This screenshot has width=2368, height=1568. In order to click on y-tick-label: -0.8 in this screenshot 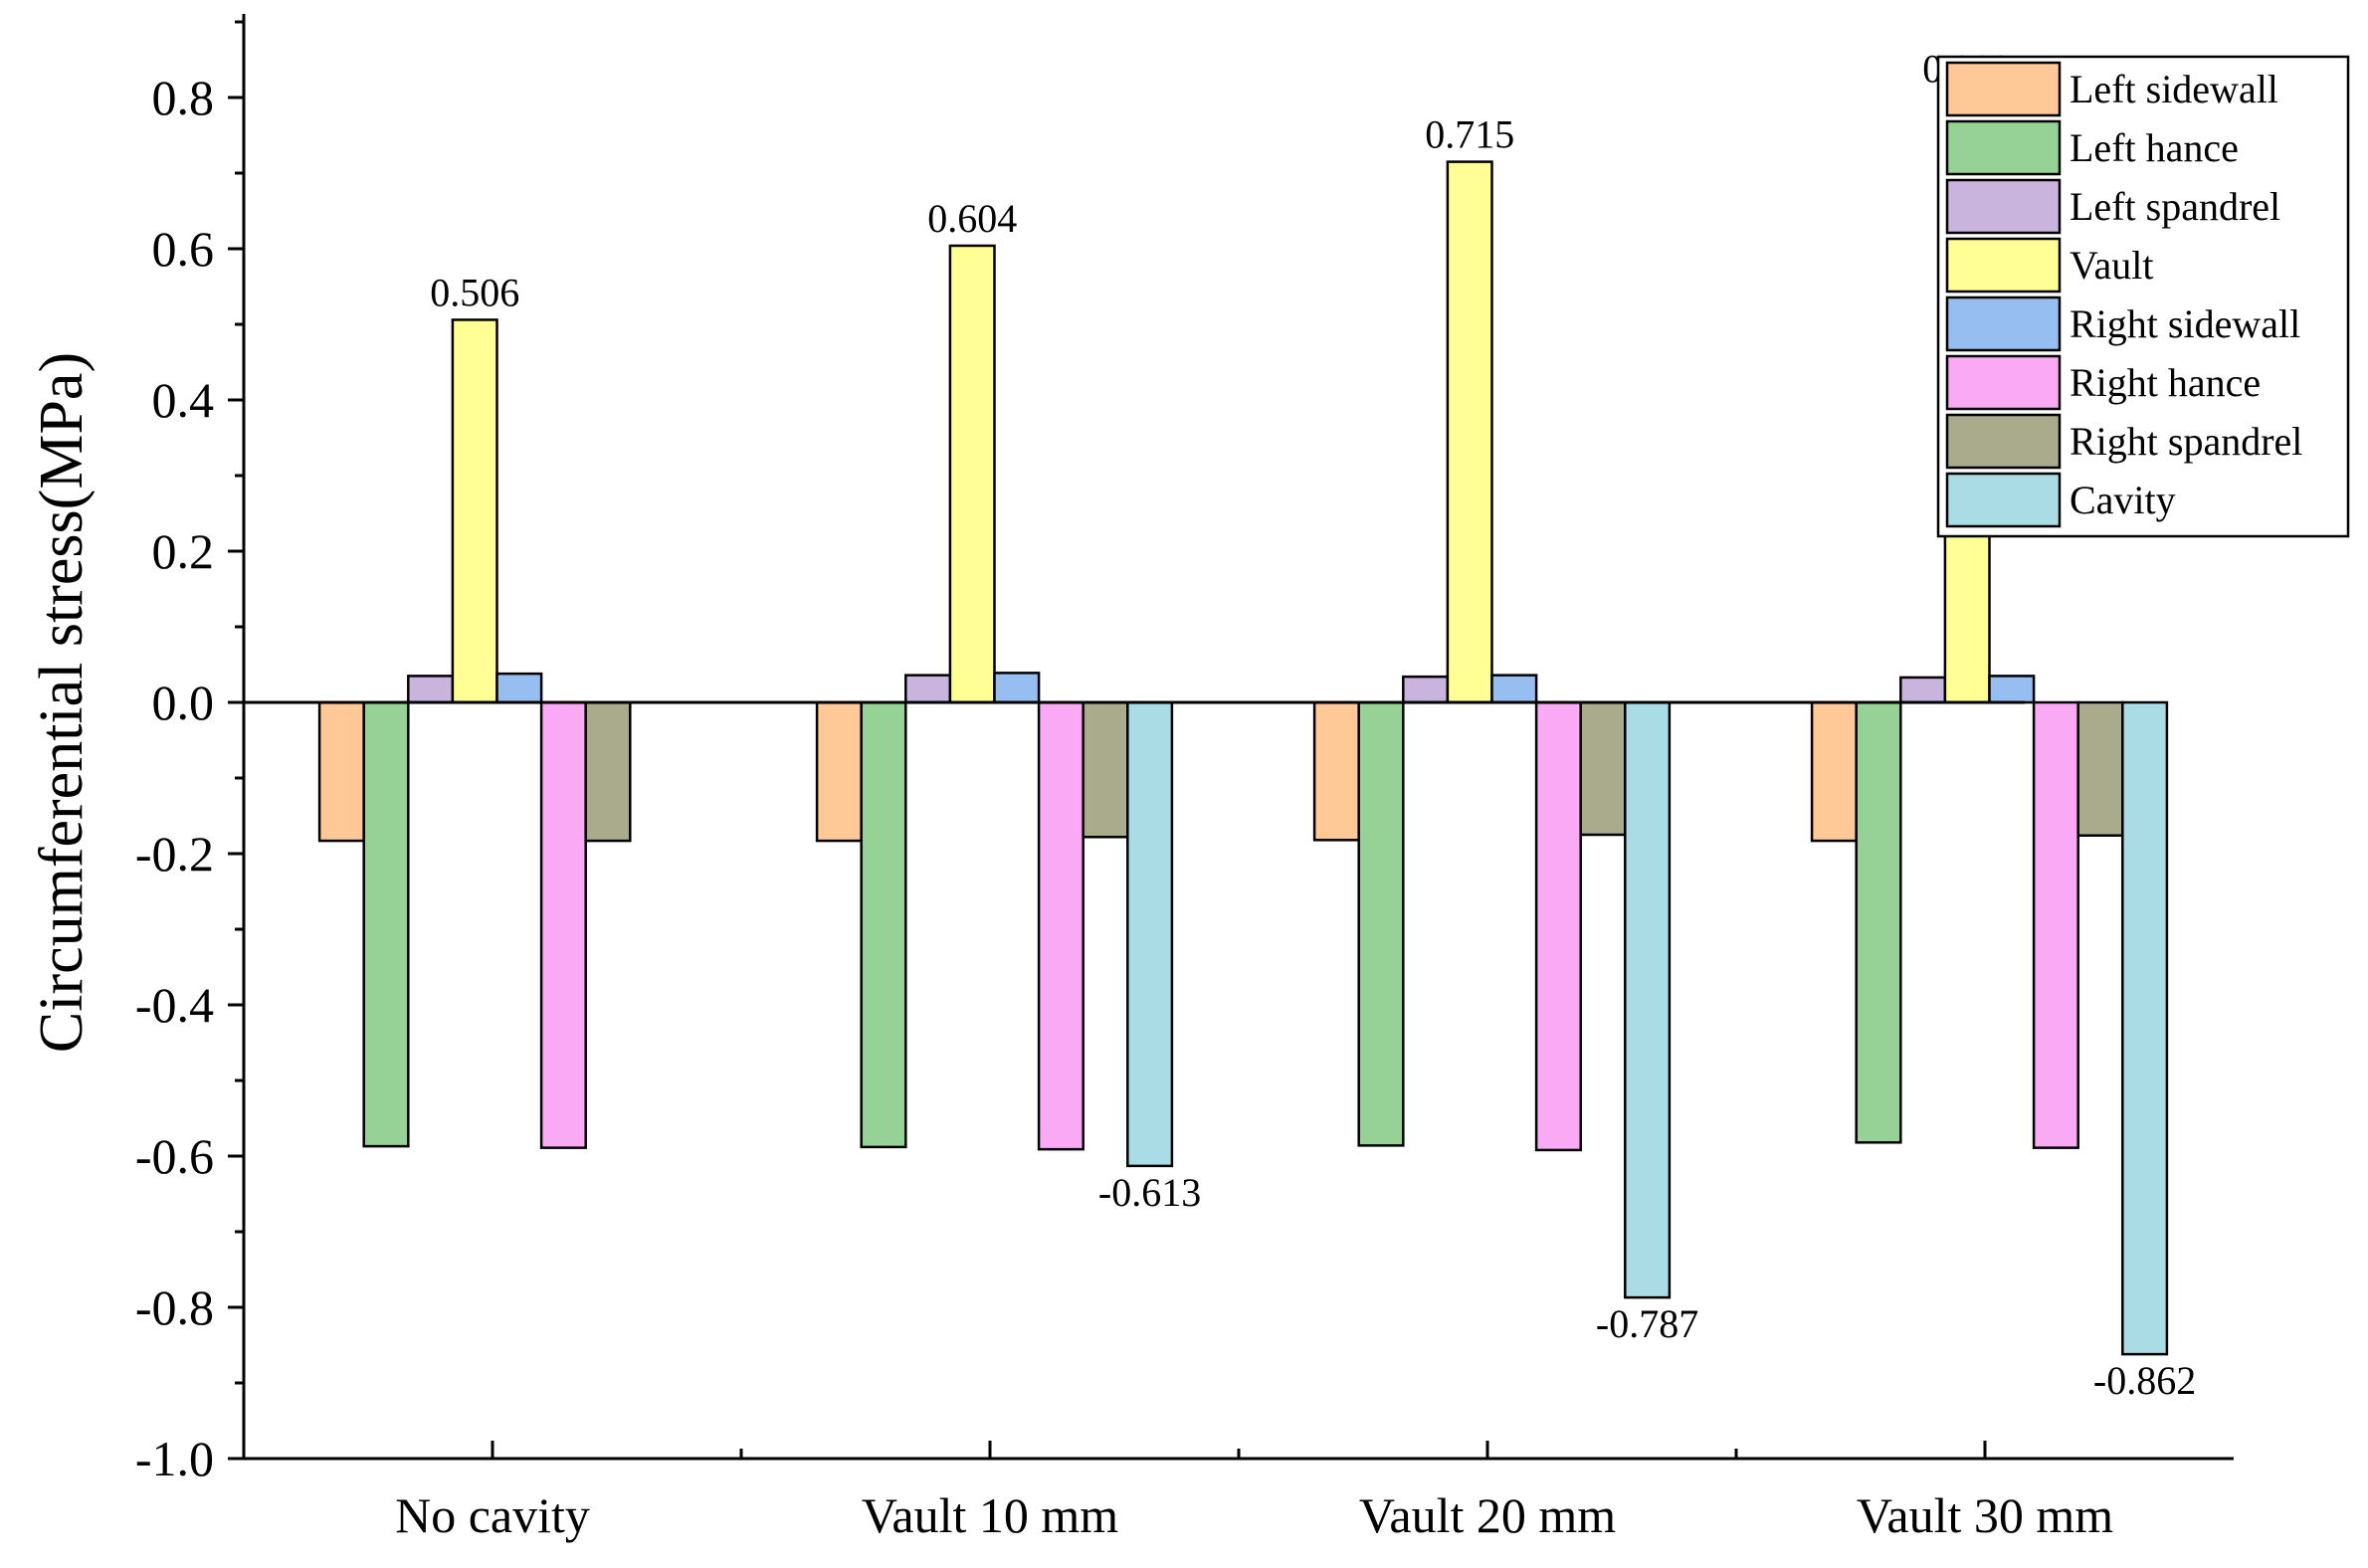, I will do `click(174, 1307)`.